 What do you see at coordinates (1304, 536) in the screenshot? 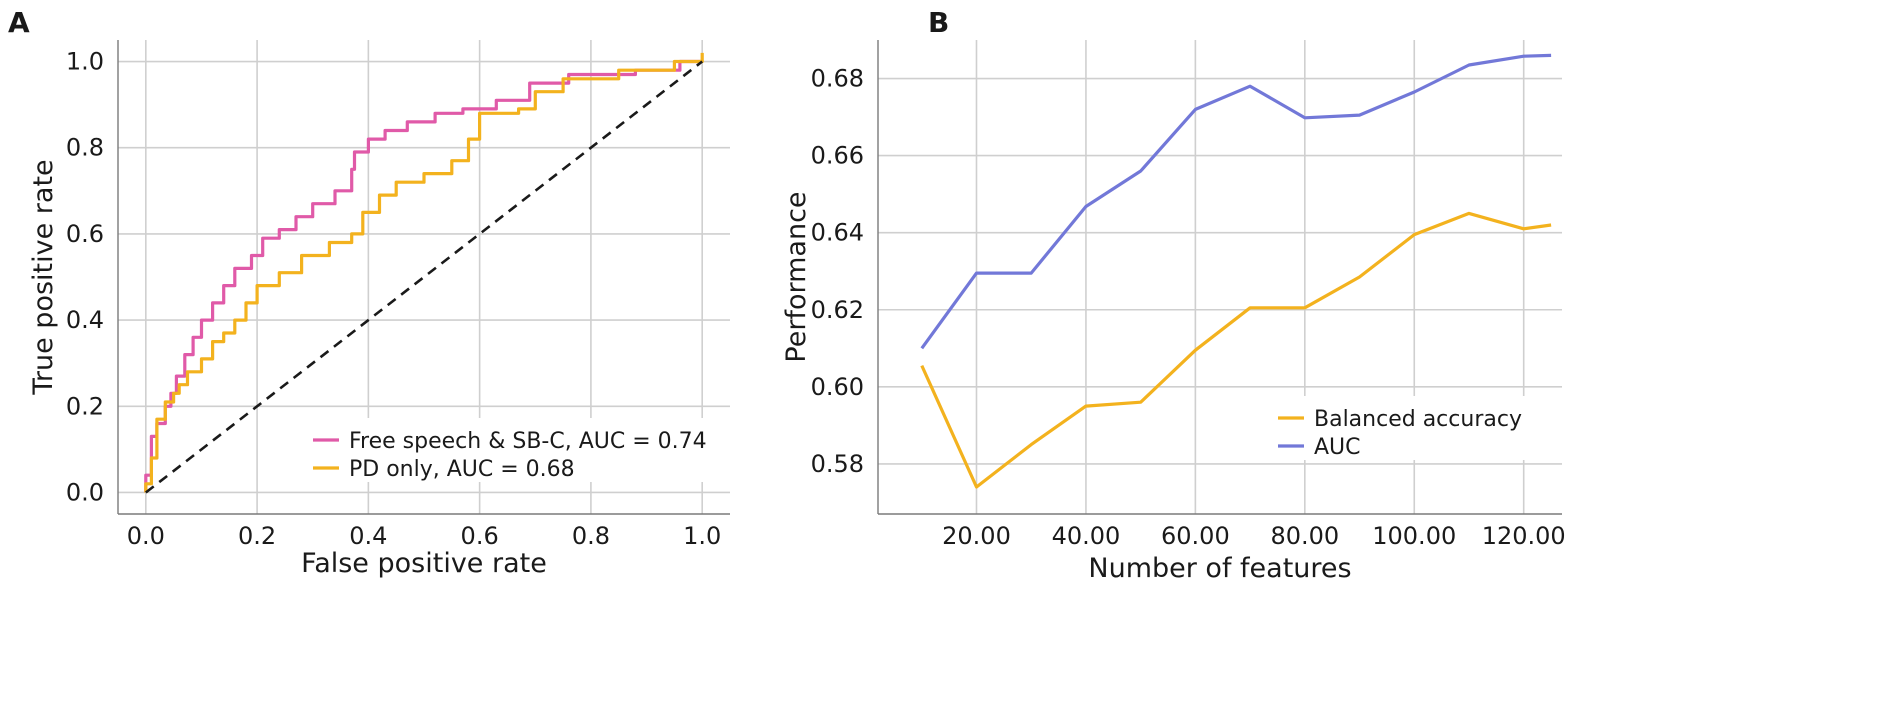
I see `x-tick-label: 80.00` at bounding box center [1304, 536].